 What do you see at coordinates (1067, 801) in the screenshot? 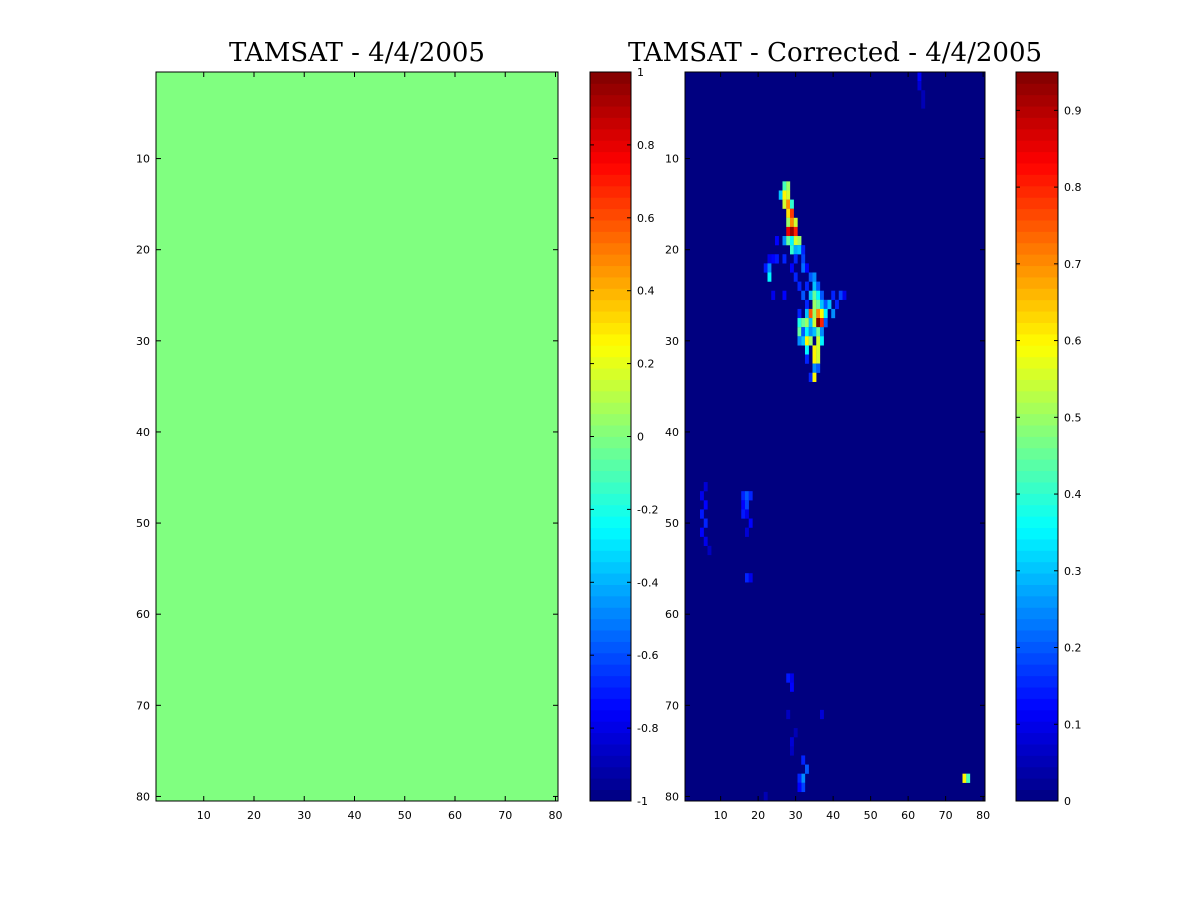
I see `colorbar-tick-label: 0` at bounding box center [1067, 801].